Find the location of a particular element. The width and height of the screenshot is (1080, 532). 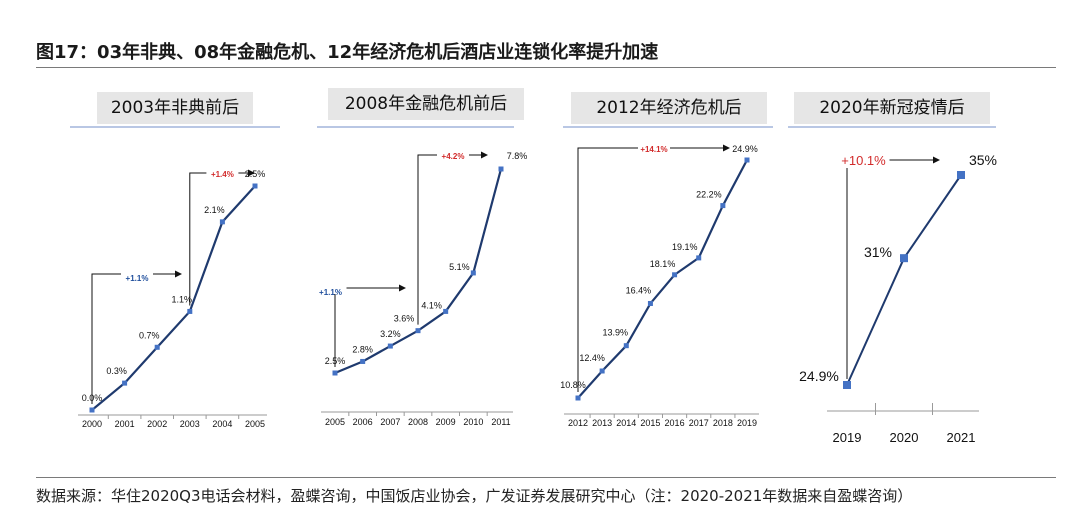

data-label: 12.4% is located at coordinates (592, 358).